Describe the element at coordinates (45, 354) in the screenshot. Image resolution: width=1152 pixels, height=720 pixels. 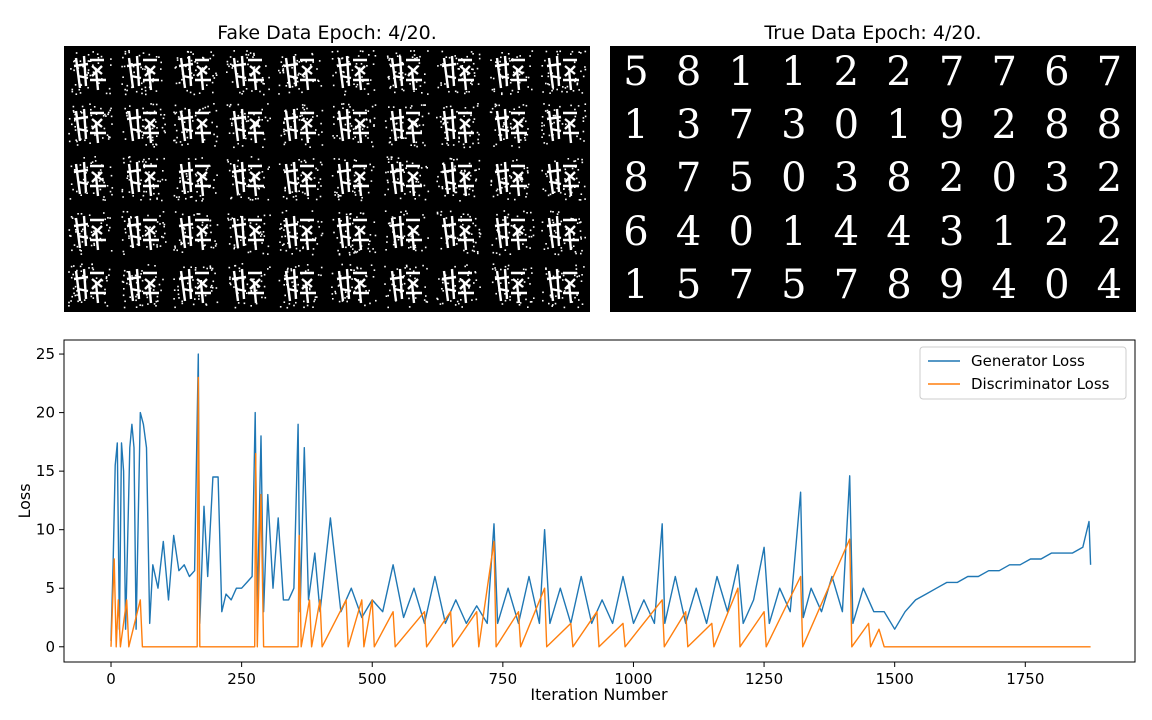
I see `y-tick-label: 25` at that location.